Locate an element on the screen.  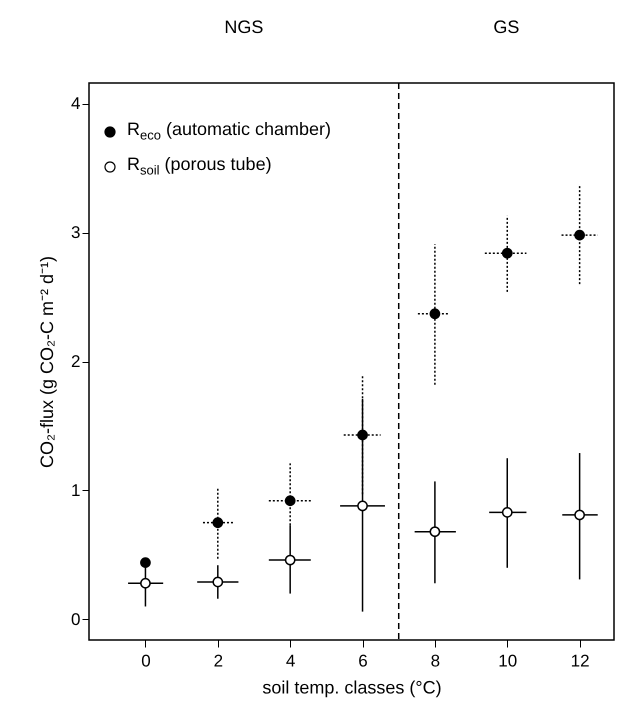
y-tick-label: 2 is located at coordinates (75, 361).